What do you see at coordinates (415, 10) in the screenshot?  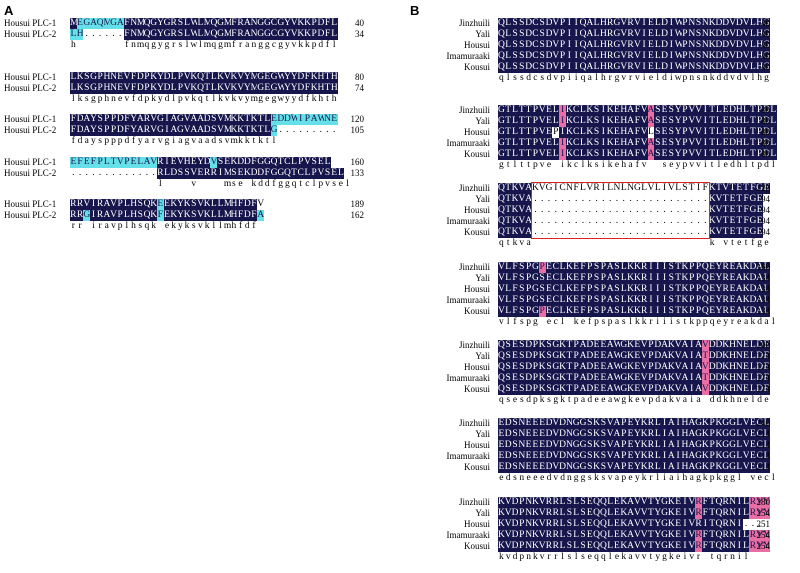 I see `panel-b-label: B` at bounding box center [415, 10].